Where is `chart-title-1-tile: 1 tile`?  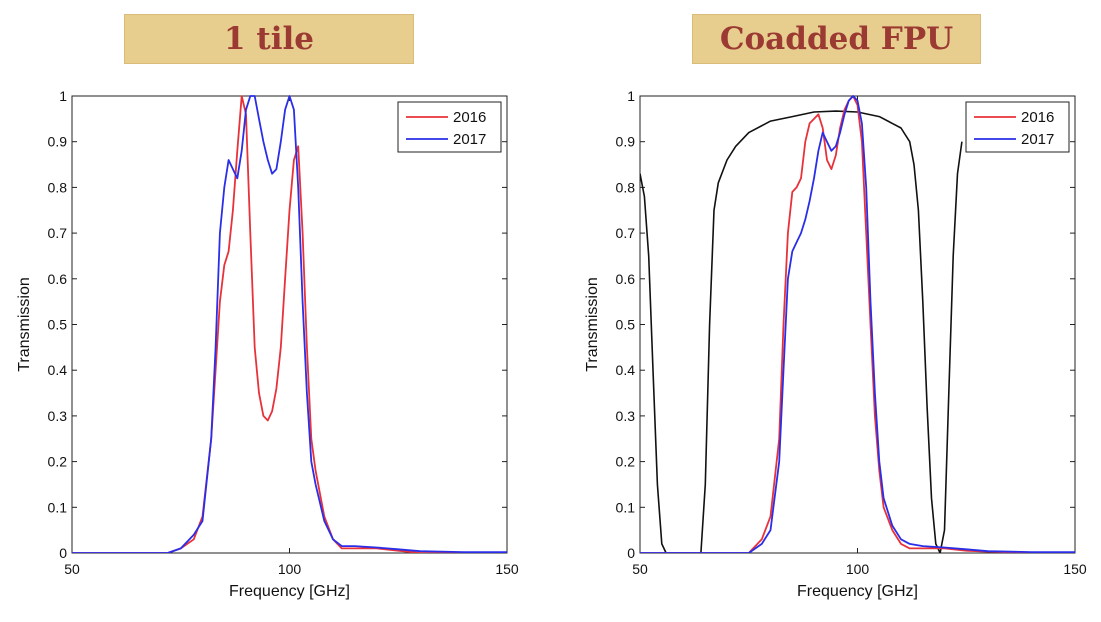
chart-title-1-tile: 1 tile is located at coordinates (269, 39).